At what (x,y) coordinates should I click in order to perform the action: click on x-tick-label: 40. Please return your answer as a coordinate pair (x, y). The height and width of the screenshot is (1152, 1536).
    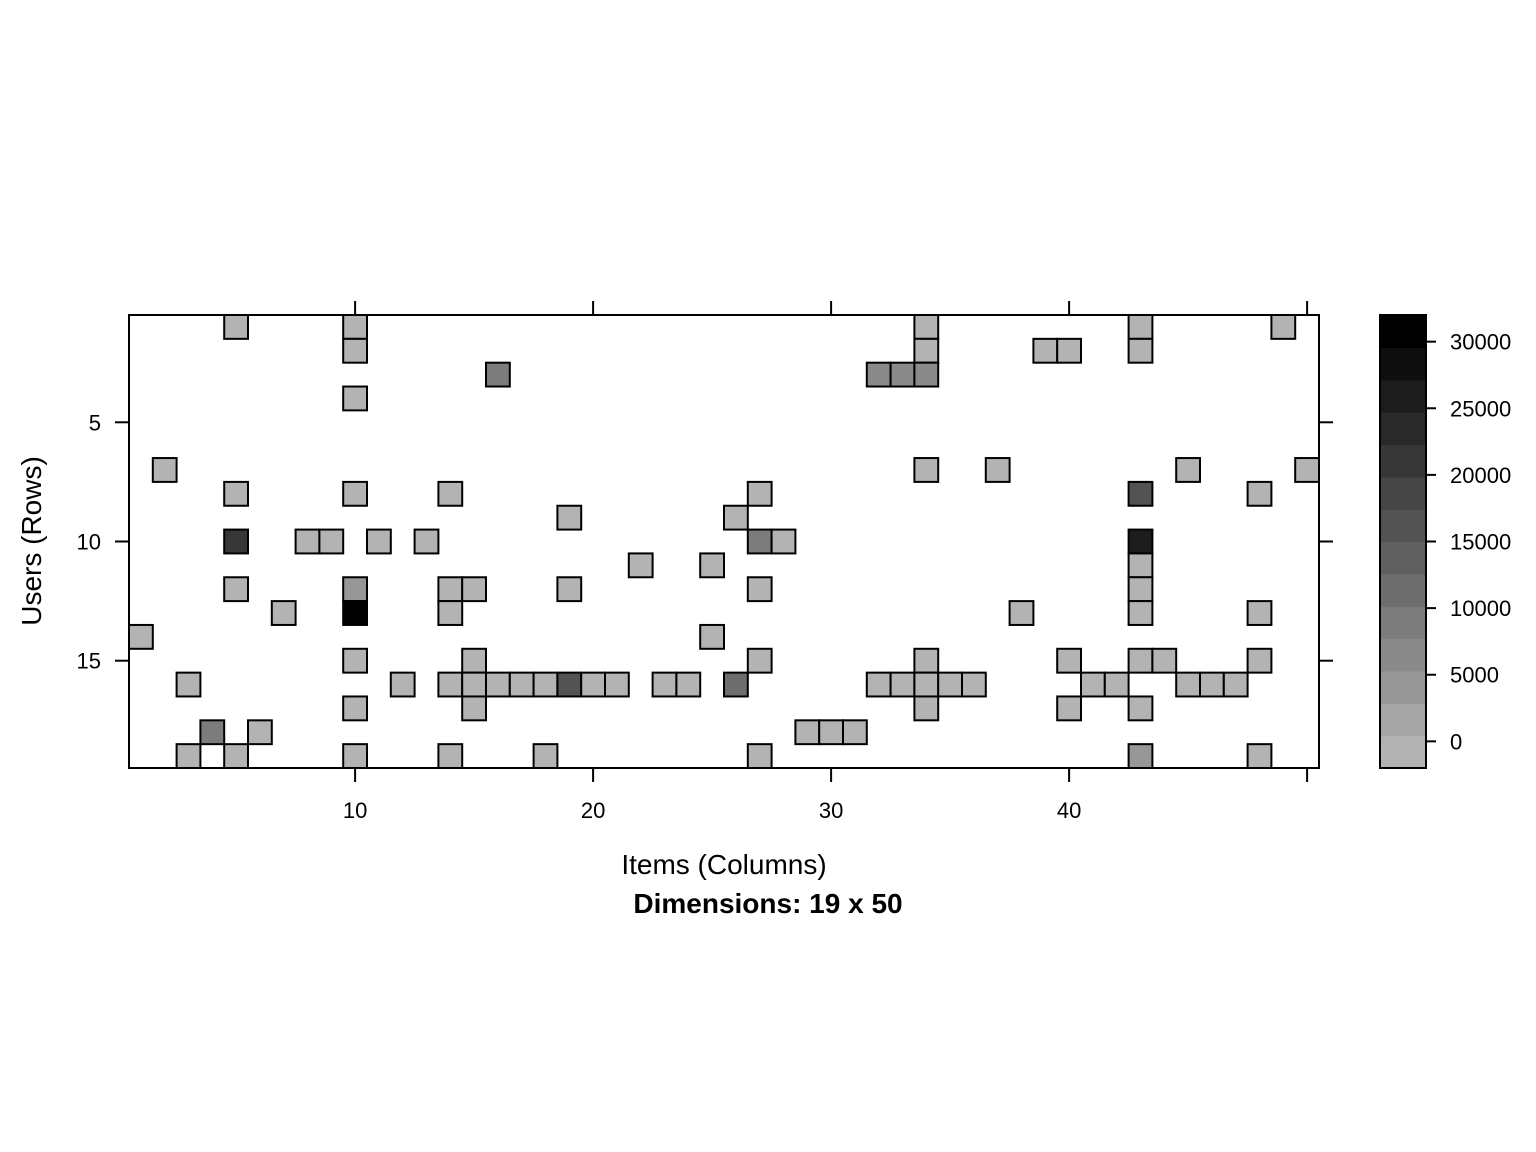
    Looking at the image, I should click on (1069, 810).